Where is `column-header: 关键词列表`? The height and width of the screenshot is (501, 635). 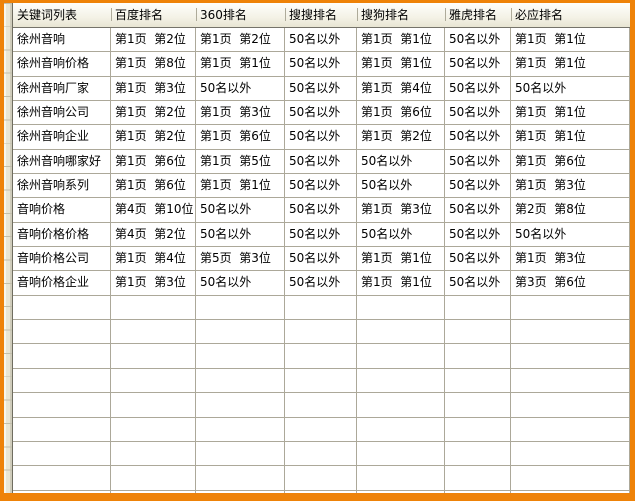 column-header: 关键词列表 is located at coordinates (47, 15).